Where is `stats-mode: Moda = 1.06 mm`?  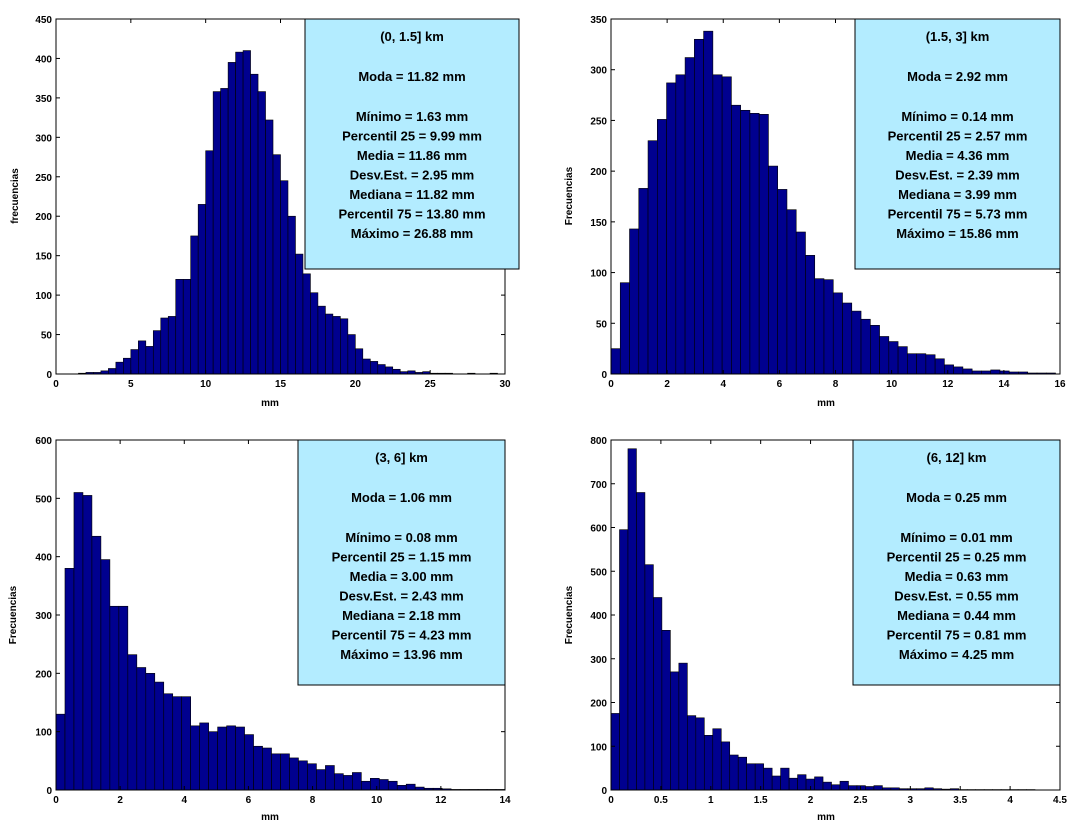 stats-mode: Moda = 1.06 mm is located at coordinates (401, 497).